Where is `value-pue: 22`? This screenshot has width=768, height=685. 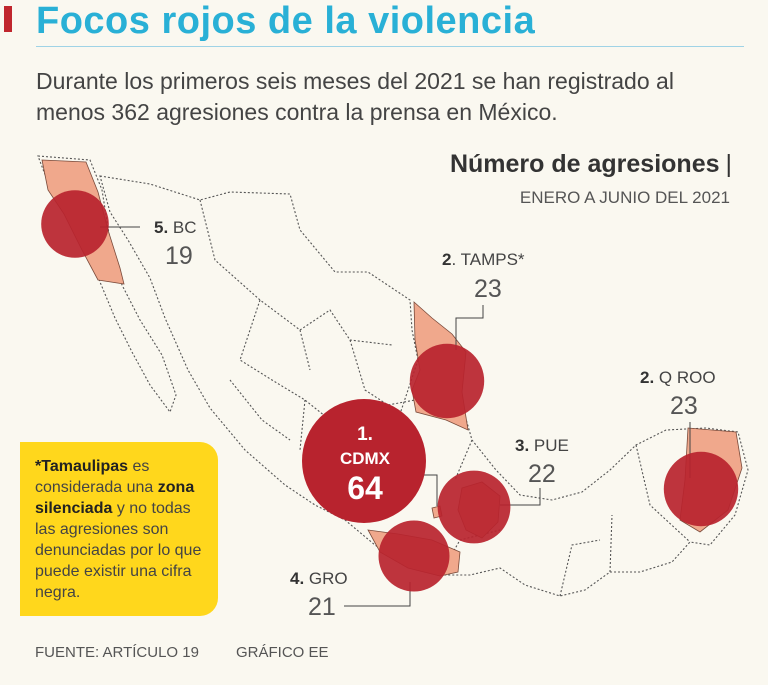
value-pue: 22 is located at coordinates (542, 474).